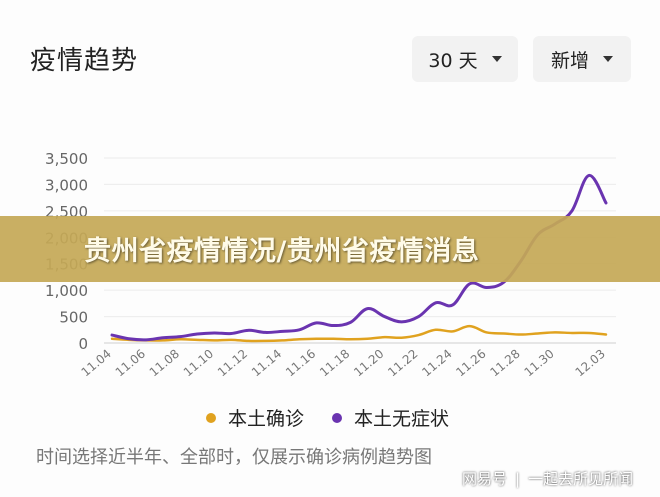 The width and height of the screenshot is (660, 497). I want to click on x-tick-label: 11.08, so click(164, 363).